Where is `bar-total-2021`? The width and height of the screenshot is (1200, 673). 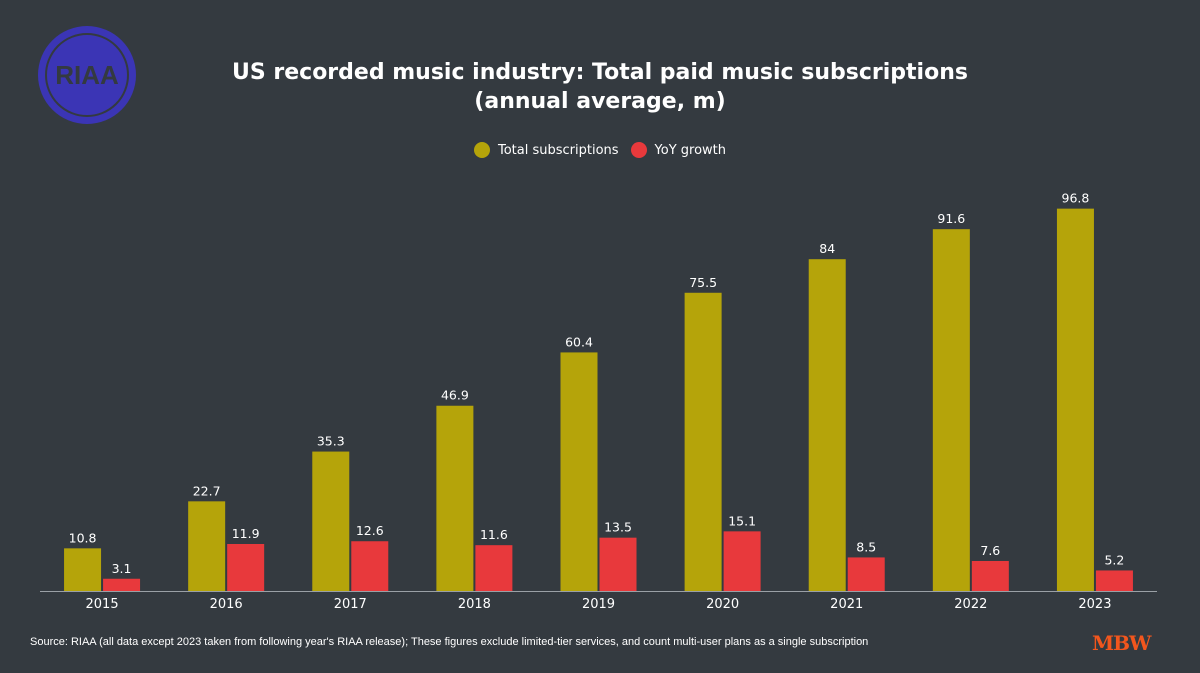 bar-total-2021 is located at coordinates (827, 425).